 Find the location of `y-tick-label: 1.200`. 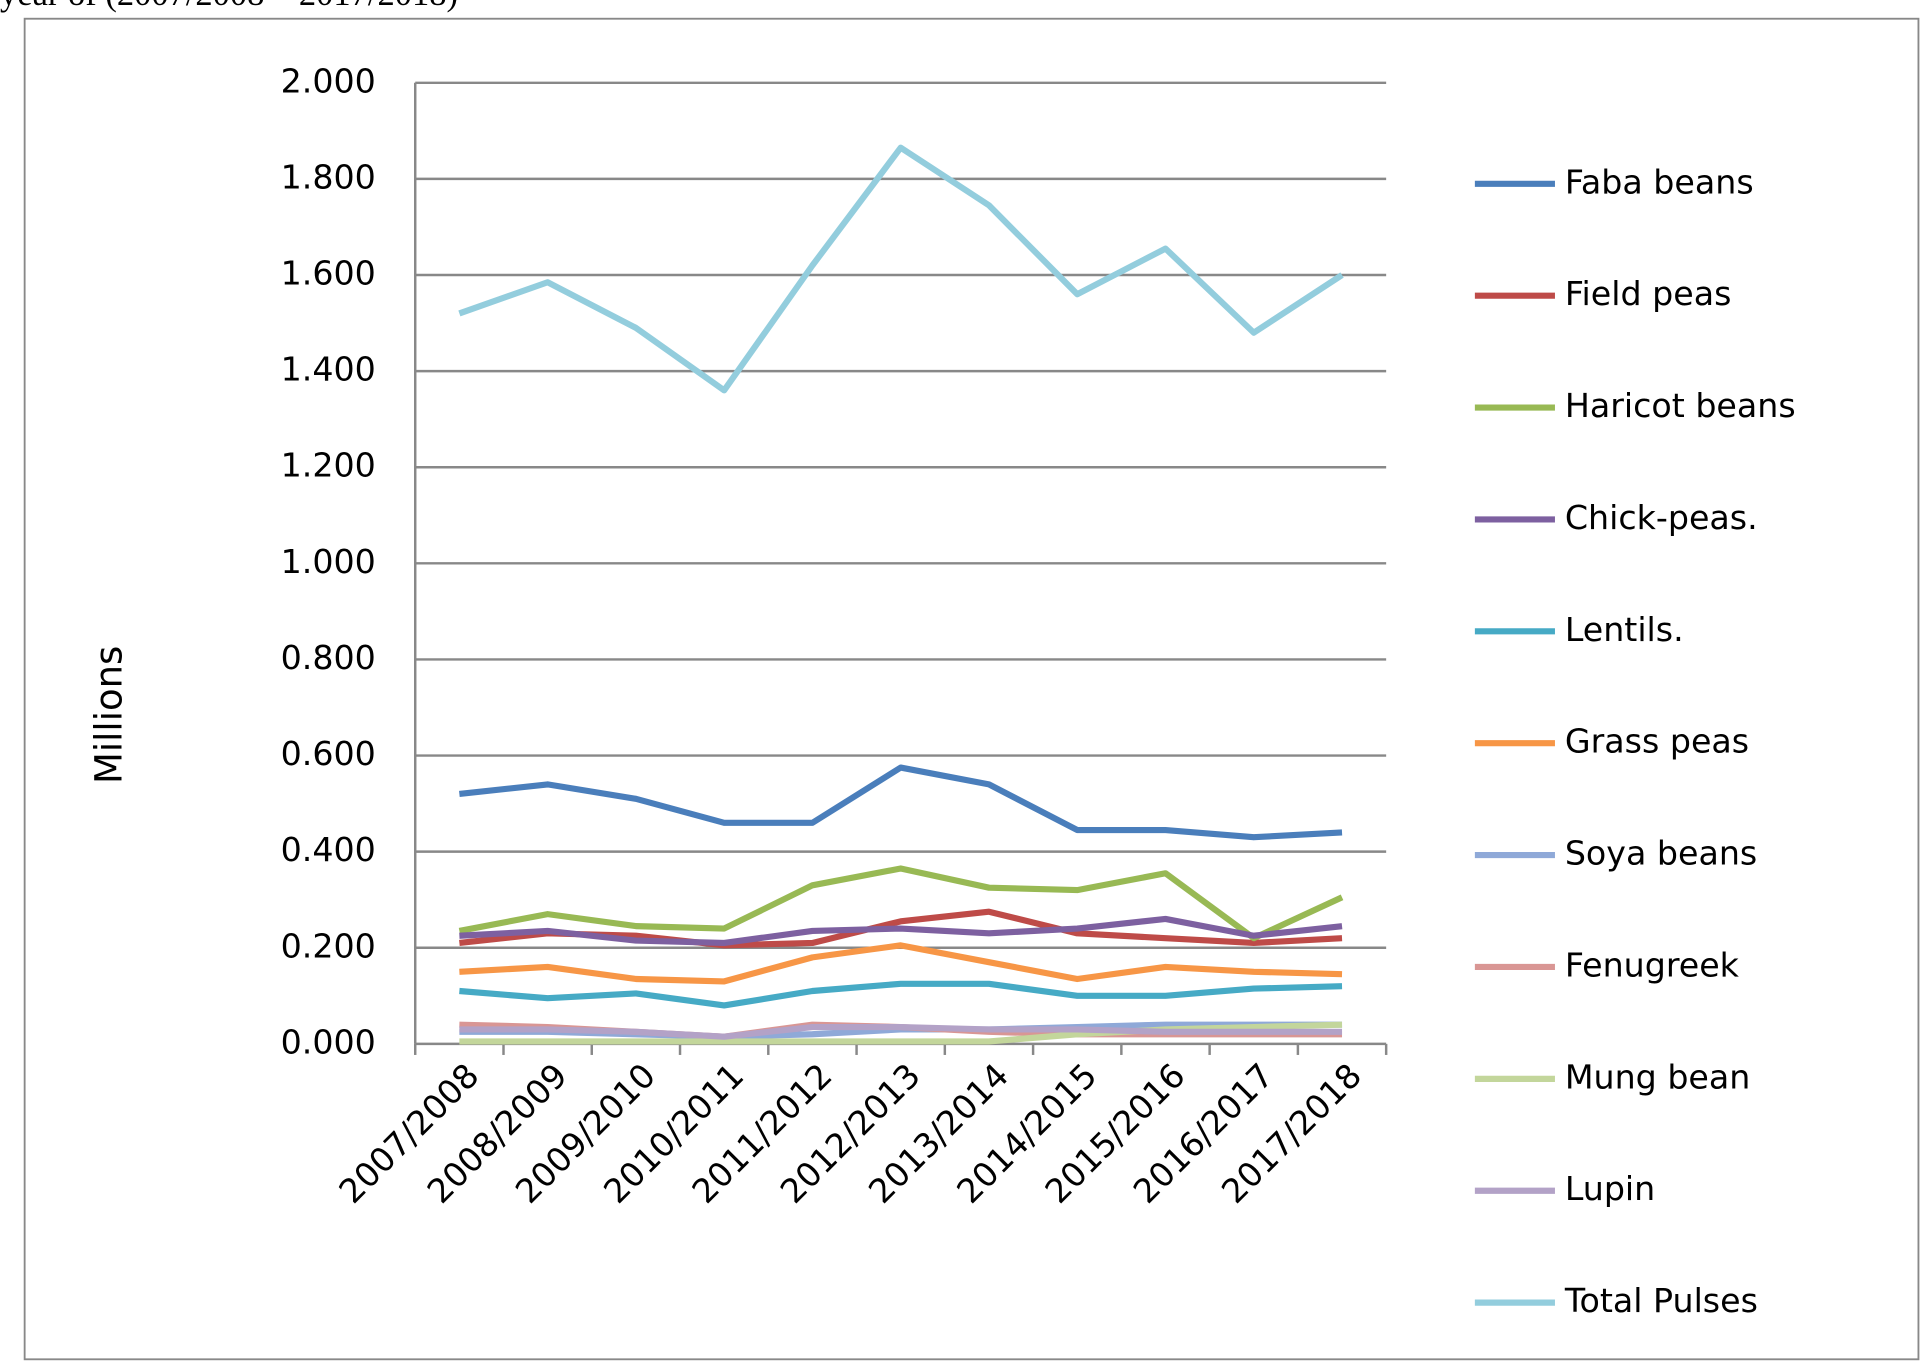

y-tick-label: 1.200 is located at coordinates (328, 465).